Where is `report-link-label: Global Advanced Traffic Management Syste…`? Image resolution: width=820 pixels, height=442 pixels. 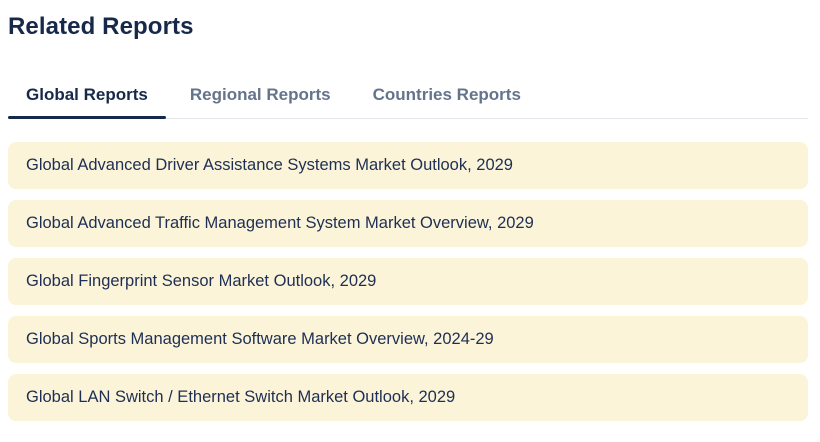 report-link-label: Global Advanced Traffic Management Syste… is located at coordinates (280, 223).